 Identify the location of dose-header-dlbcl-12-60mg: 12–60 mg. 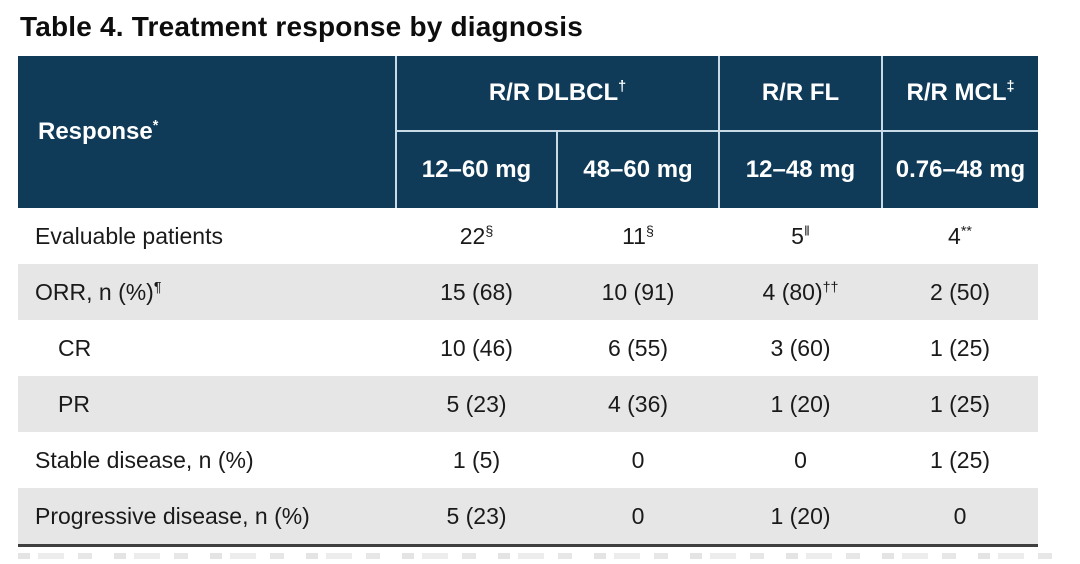
(476, 169).